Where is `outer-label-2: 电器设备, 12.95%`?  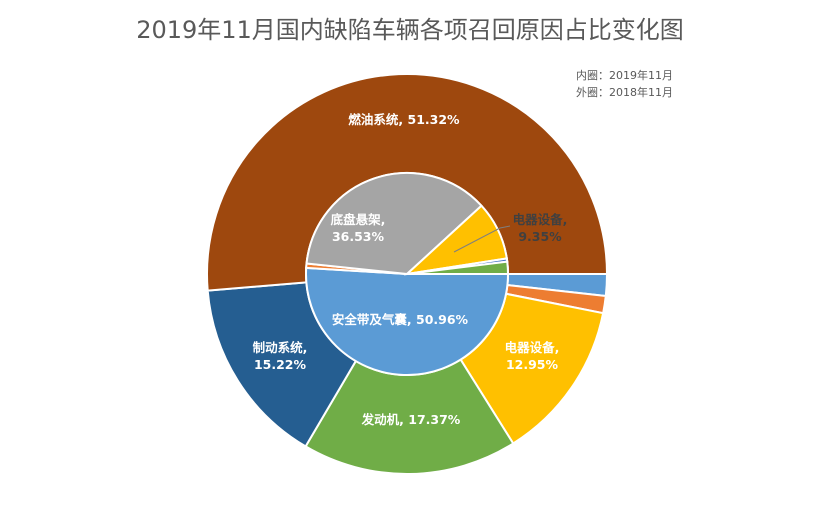 outer-label-2: 电器设备, 12.95% is located at coordinates (532, 356).